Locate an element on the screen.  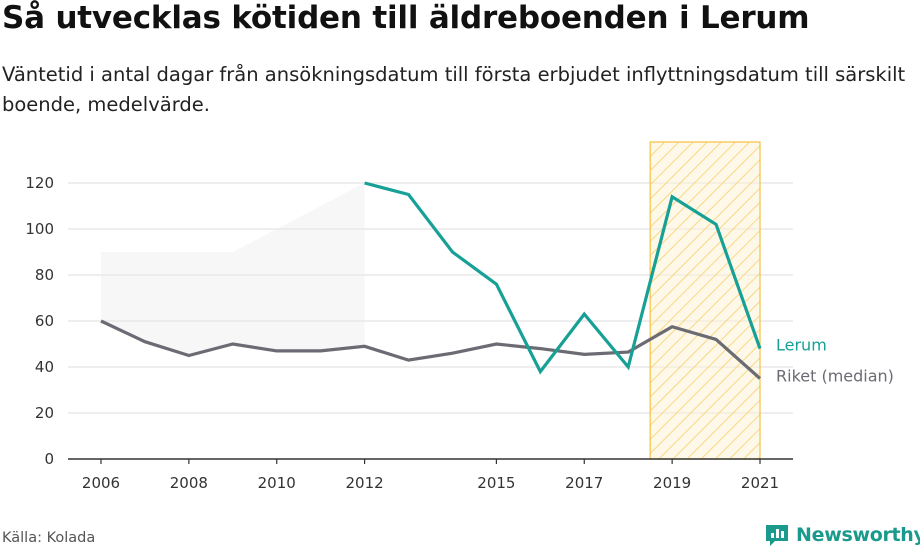
brand-logo: Newsworthy is located at coordinates (842, 535).